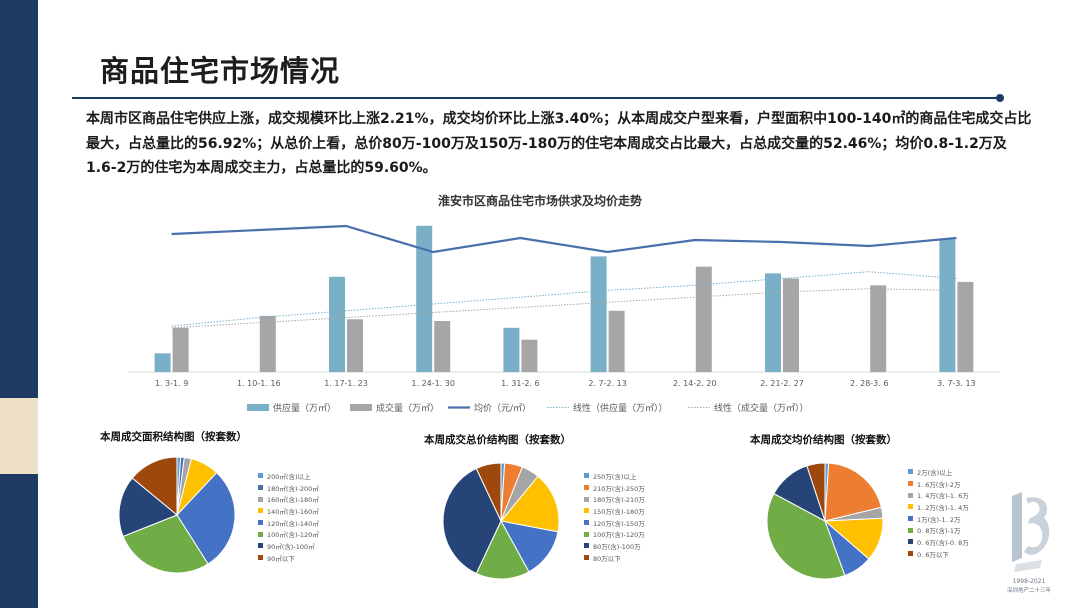  What do you see at coordinates (619, 500) in the screenshot?
I see `legend-label: 180万(含)-210万` at bounding box center [619, 500].